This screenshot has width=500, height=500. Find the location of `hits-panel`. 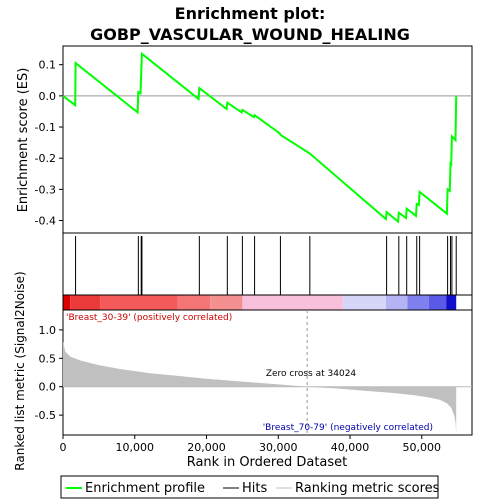

hits-panel is located at coordinates (267, 264).